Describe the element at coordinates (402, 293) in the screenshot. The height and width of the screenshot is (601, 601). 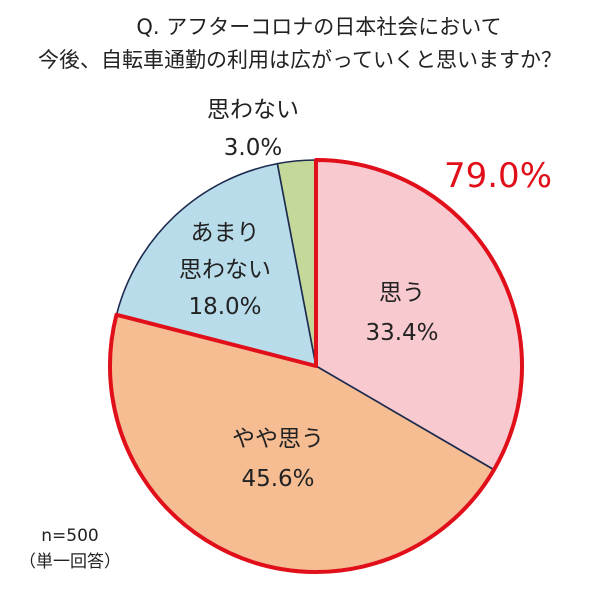
I see `slice-label-omou: 思う` at that location.